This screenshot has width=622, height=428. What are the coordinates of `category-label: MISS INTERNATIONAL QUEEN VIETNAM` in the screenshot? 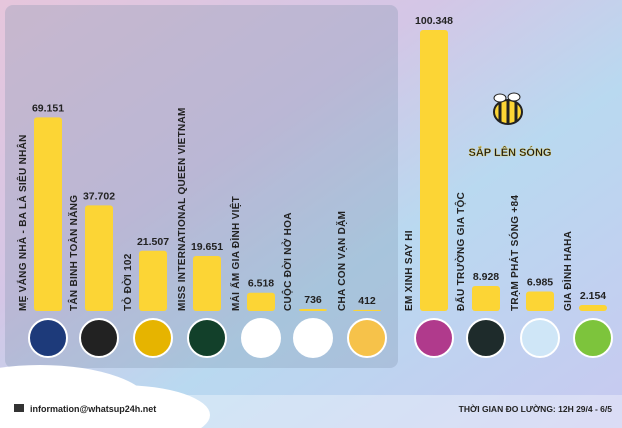 It's located at (182, 209).